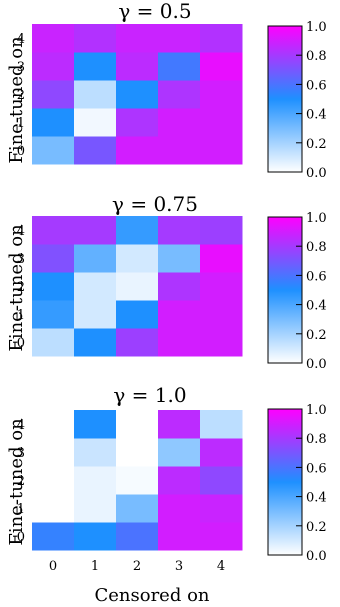 This screenshot has width=340, height=607. Describe the element at coordinates (179, 566) in the screenshot. I see `x-tick-label: 3` at that location.